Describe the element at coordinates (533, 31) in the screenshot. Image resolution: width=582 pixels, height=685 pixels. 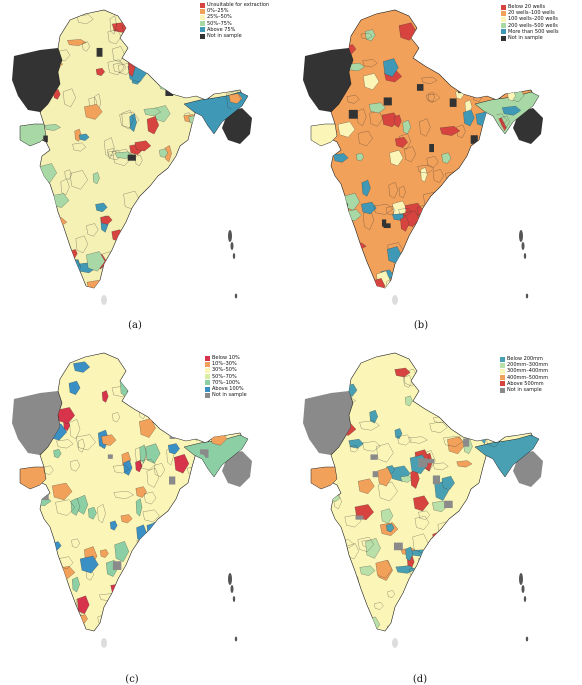
I see `legend-label: More than 500 wells` at that location.